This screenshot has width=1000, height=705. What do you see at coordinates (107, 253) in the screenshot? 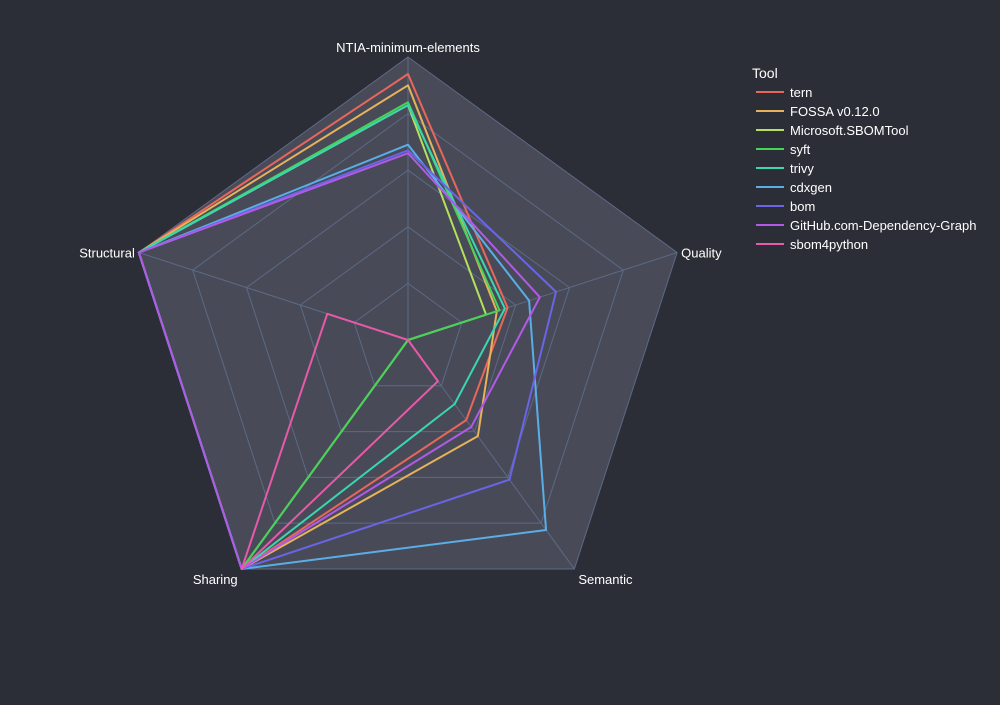
I see `axis-label: Structural` at bounding box center [107, 253].